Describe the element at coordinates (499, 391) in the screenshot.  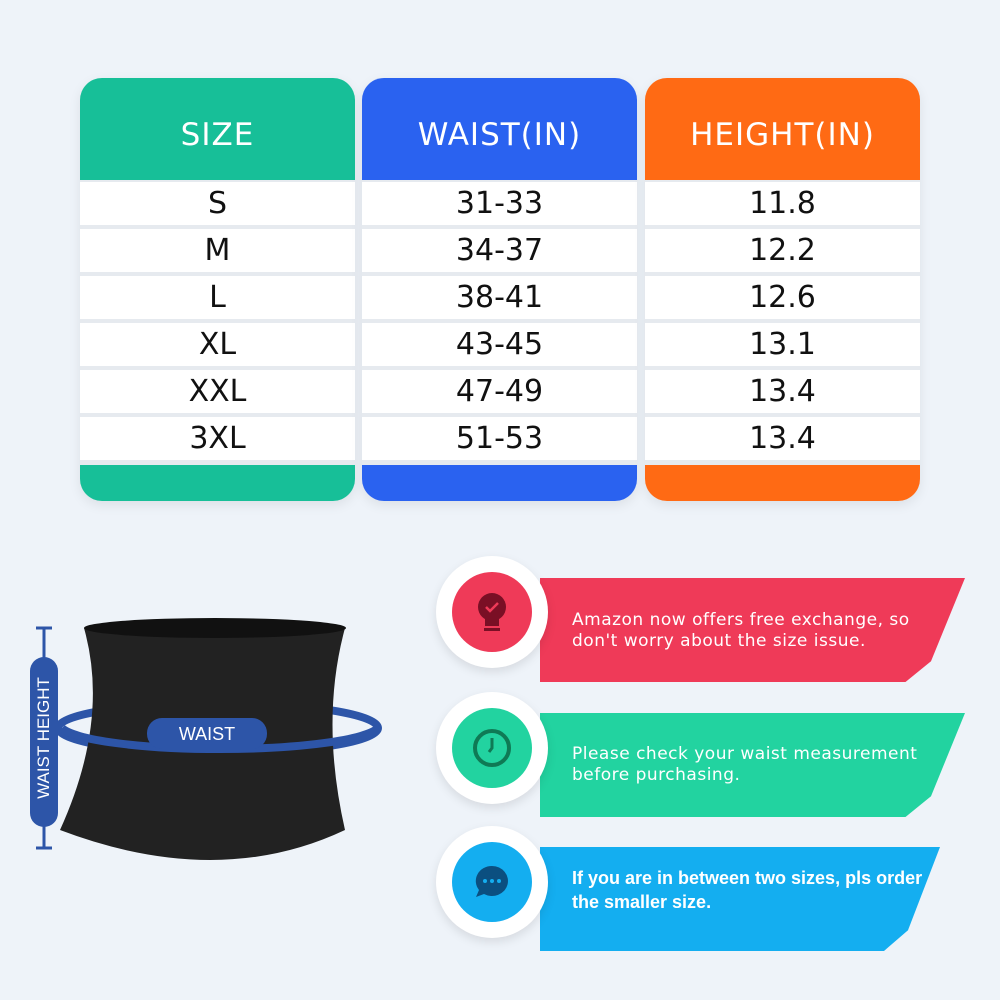
I see `waist-cell: 47-49` at that location.